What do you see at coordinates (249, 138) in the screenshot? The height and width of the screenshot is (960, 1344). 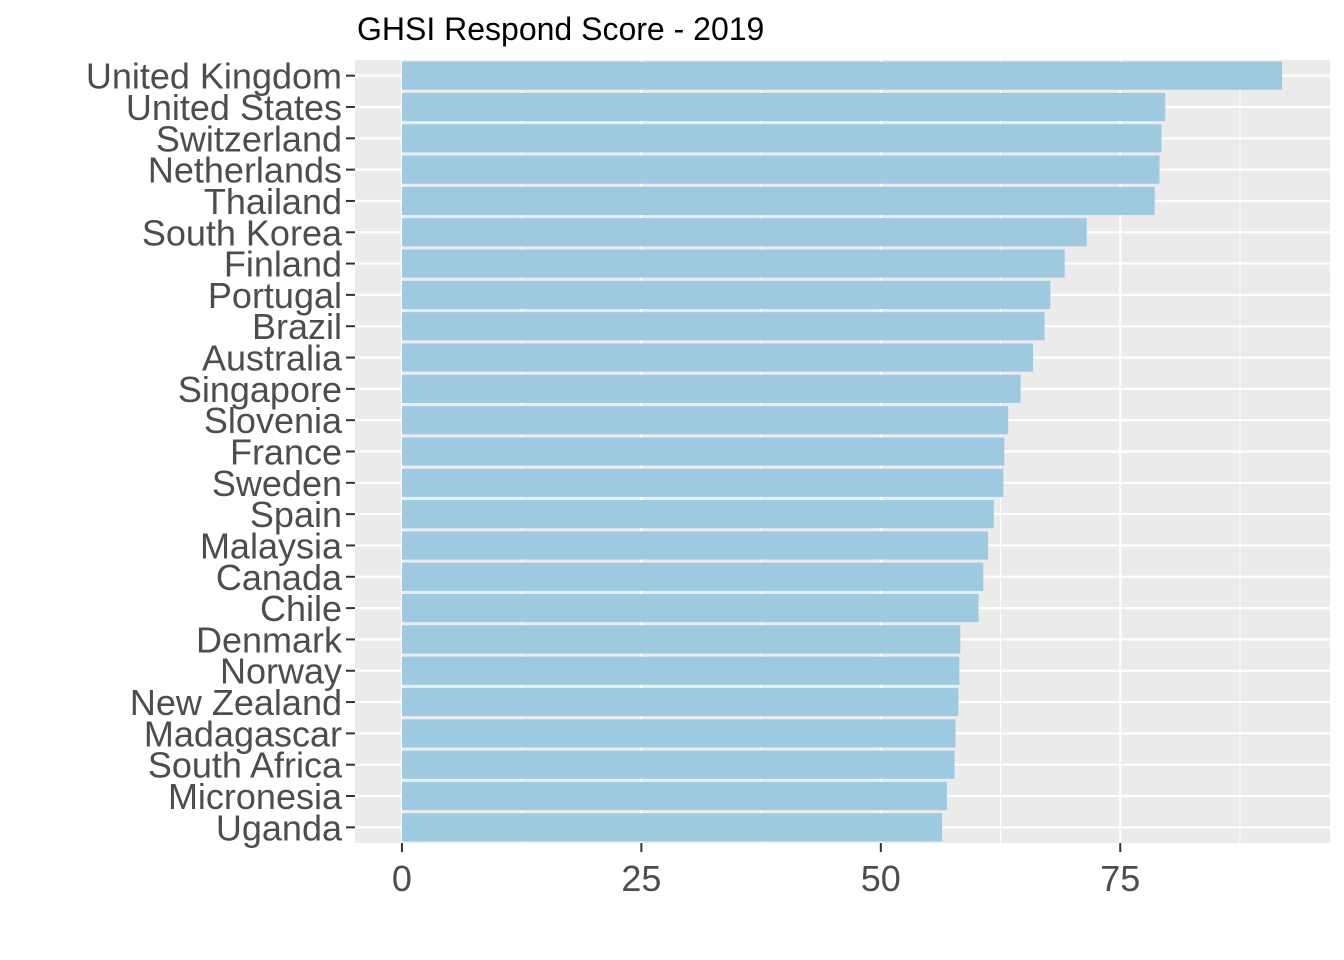 I see `y-tick-label: Switzerland` at bounding box center [249, 138].